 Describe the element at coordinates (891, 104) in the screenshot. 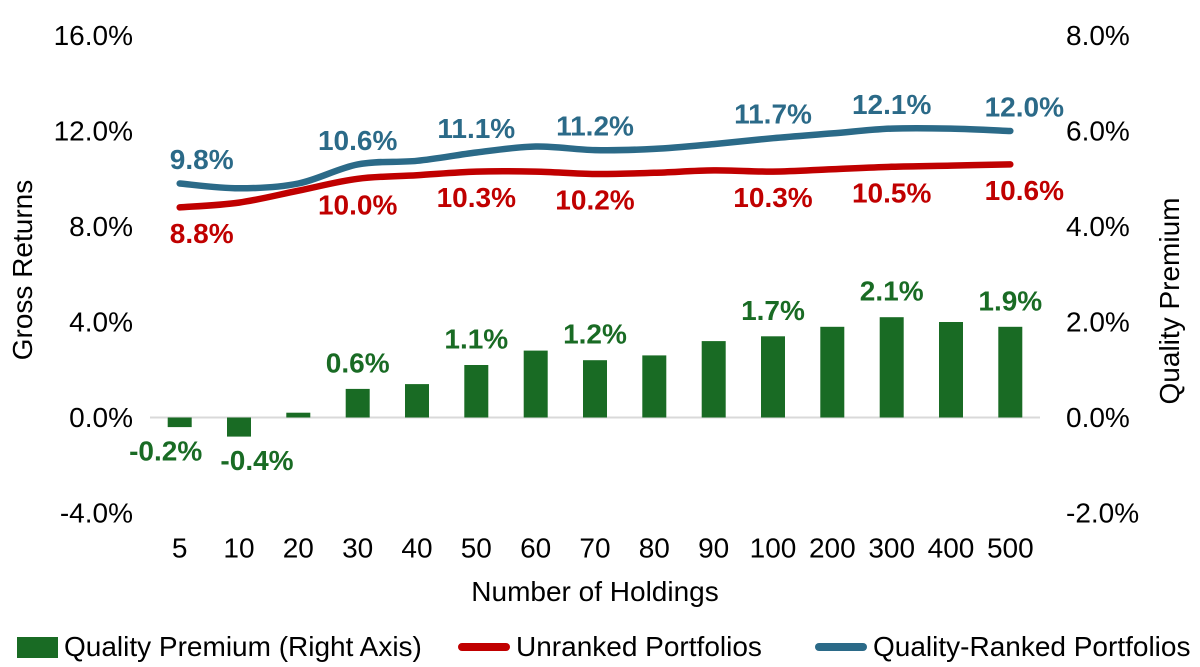

I see `line-data-label: 12.1%` at that location.